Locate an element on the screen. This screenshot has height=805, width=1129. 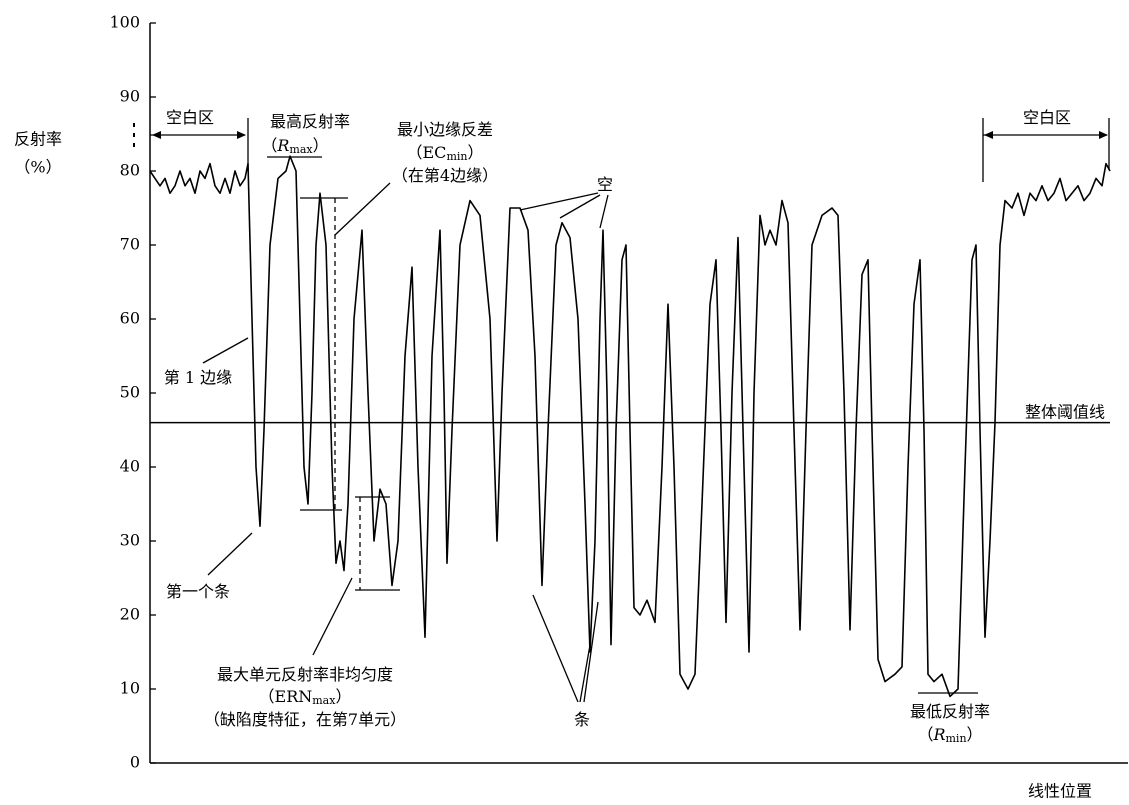
y-tick-label: 40 is located at coordinates (130, 466).